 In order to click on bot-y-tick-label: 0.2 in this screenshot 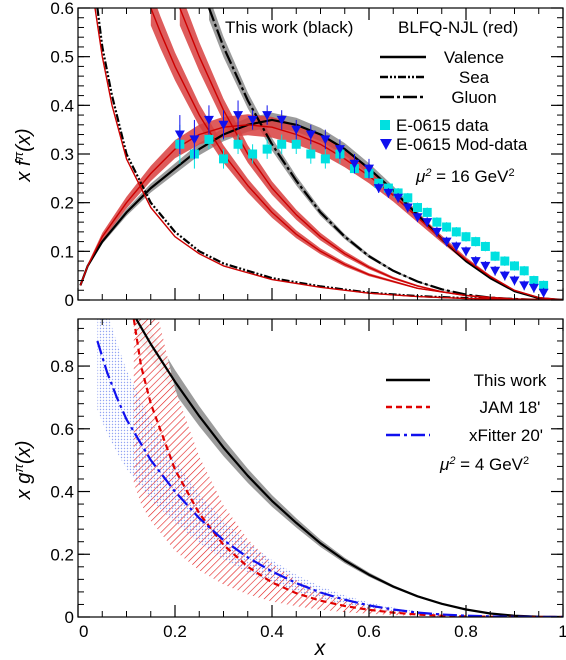, I will do `click(62, 554)`.